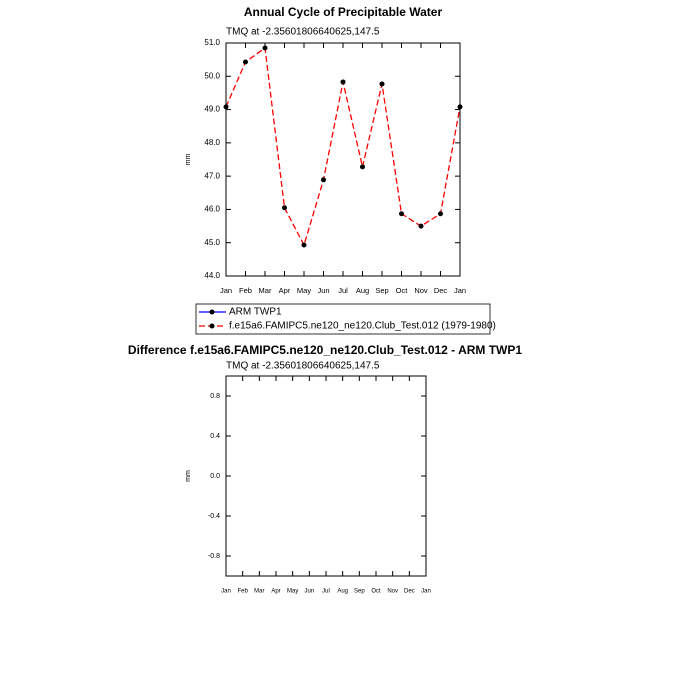 The width and height of the screenshot is (675, 675). Describe the element at coordinates (212, 109) in the screenshot. I see `y-tick-label: 49.0` at that location.